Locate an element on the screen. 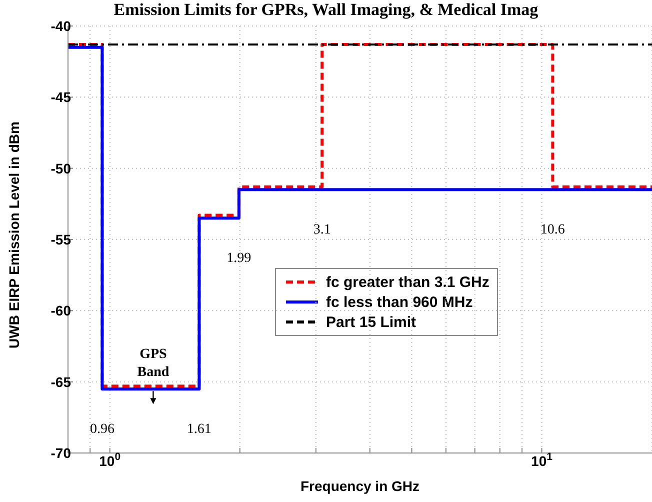  y-tick-label: -40 is located at coordinates (61, 26).